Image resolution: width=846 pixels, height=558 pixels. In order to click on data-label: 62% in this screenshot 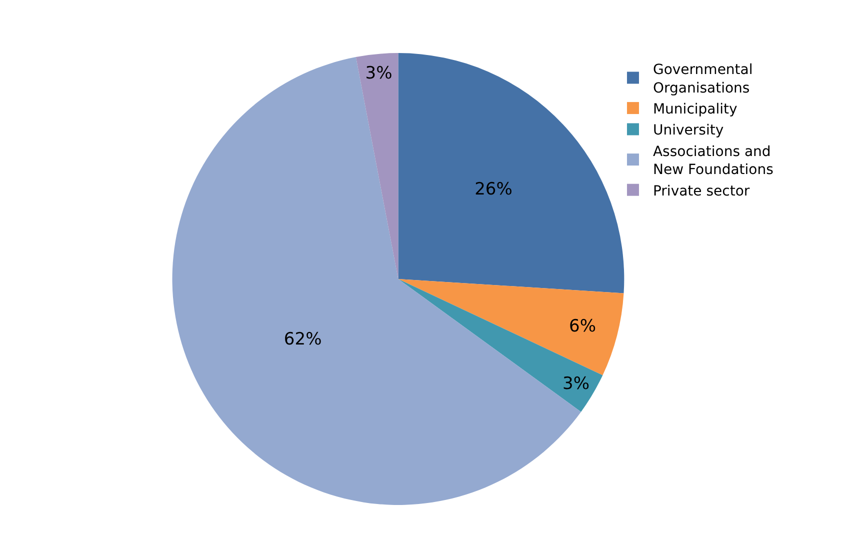, I will do `click(303, 340)`.